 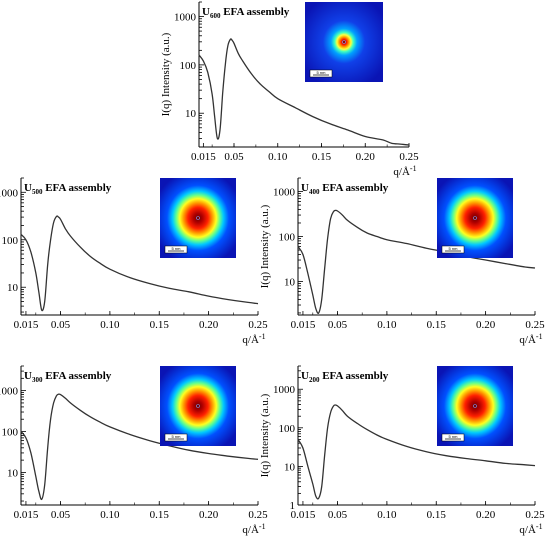 What do you see at coordinates (246, 13) in the screenshot?
I see `panel-title: U600 EFA assembly` at bounding box center [246, 13].